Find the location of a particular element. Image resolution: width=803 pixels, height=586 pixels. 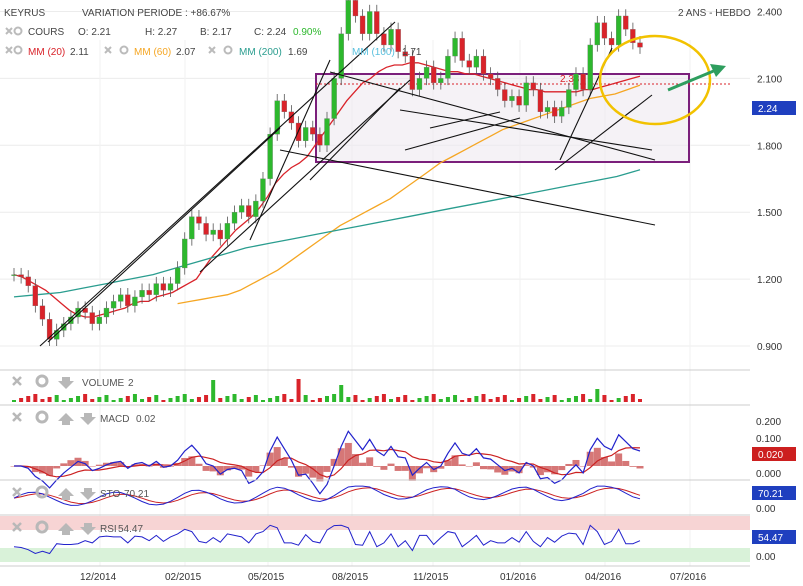

volume-bars is located at coordinates (327, 390).